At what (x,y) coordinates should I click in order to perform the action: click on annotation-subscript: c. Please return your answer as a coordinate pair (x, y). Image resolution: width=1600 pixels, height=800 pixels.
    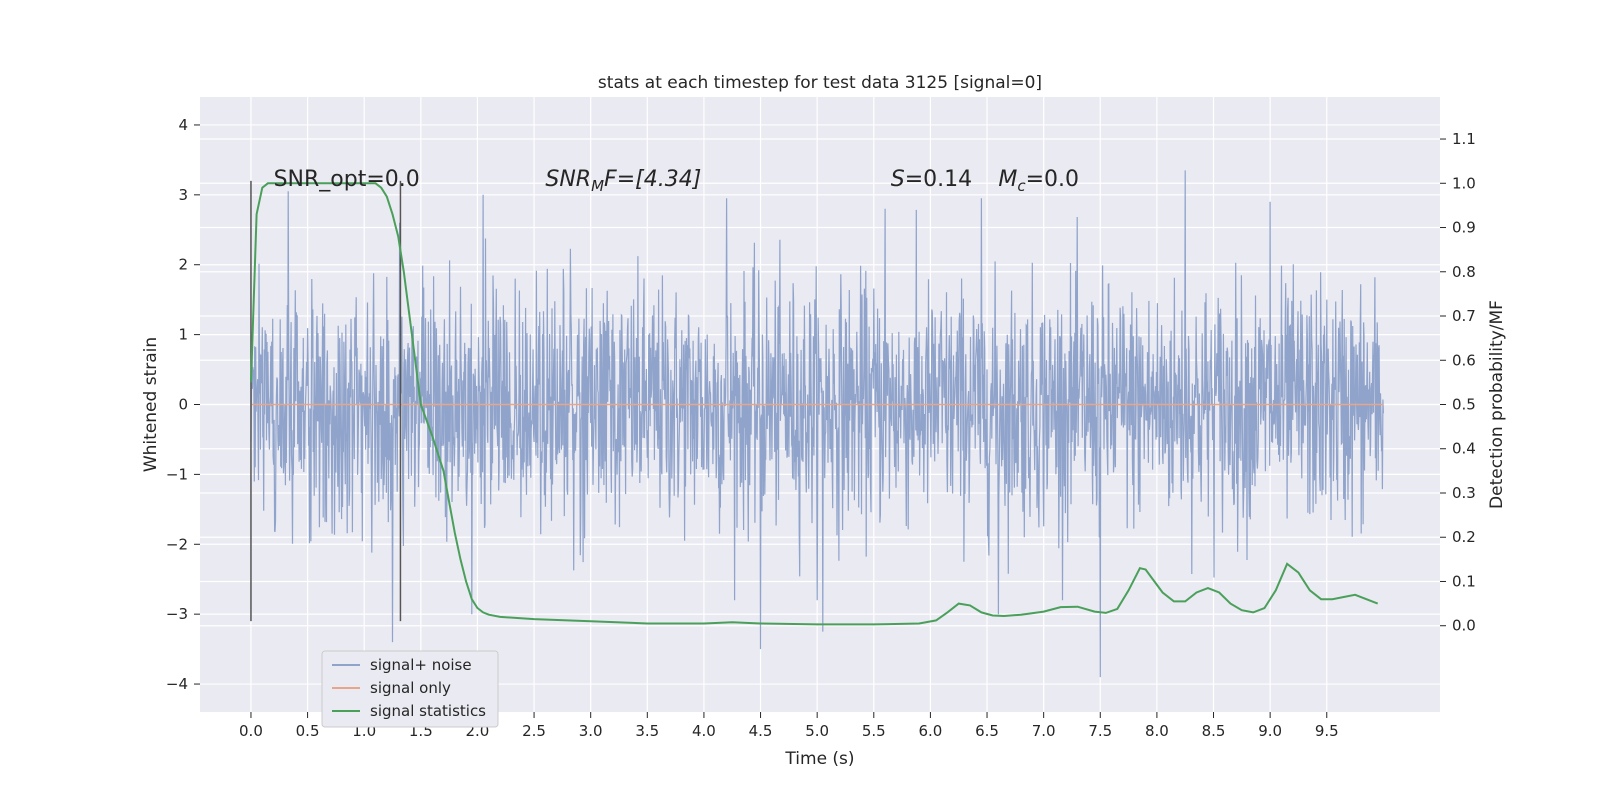
    Looking at the image, I should click on (1021, 186).